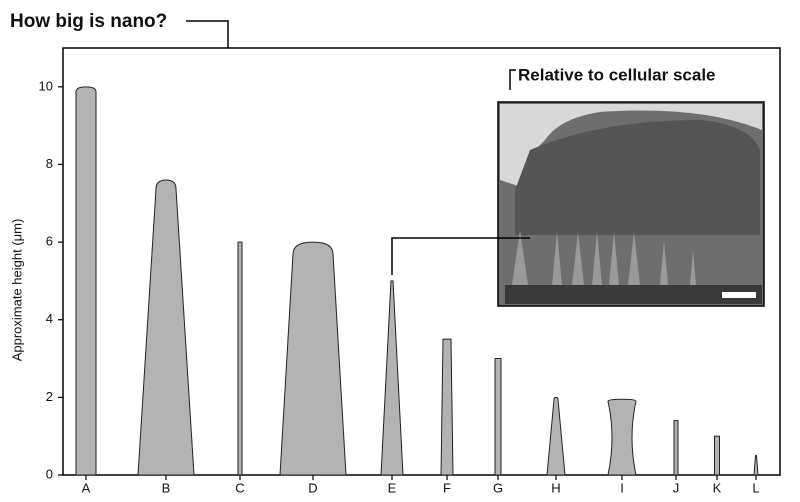 The image size is (800, 502). I want to click on inset-substrate, so click(633, 294).